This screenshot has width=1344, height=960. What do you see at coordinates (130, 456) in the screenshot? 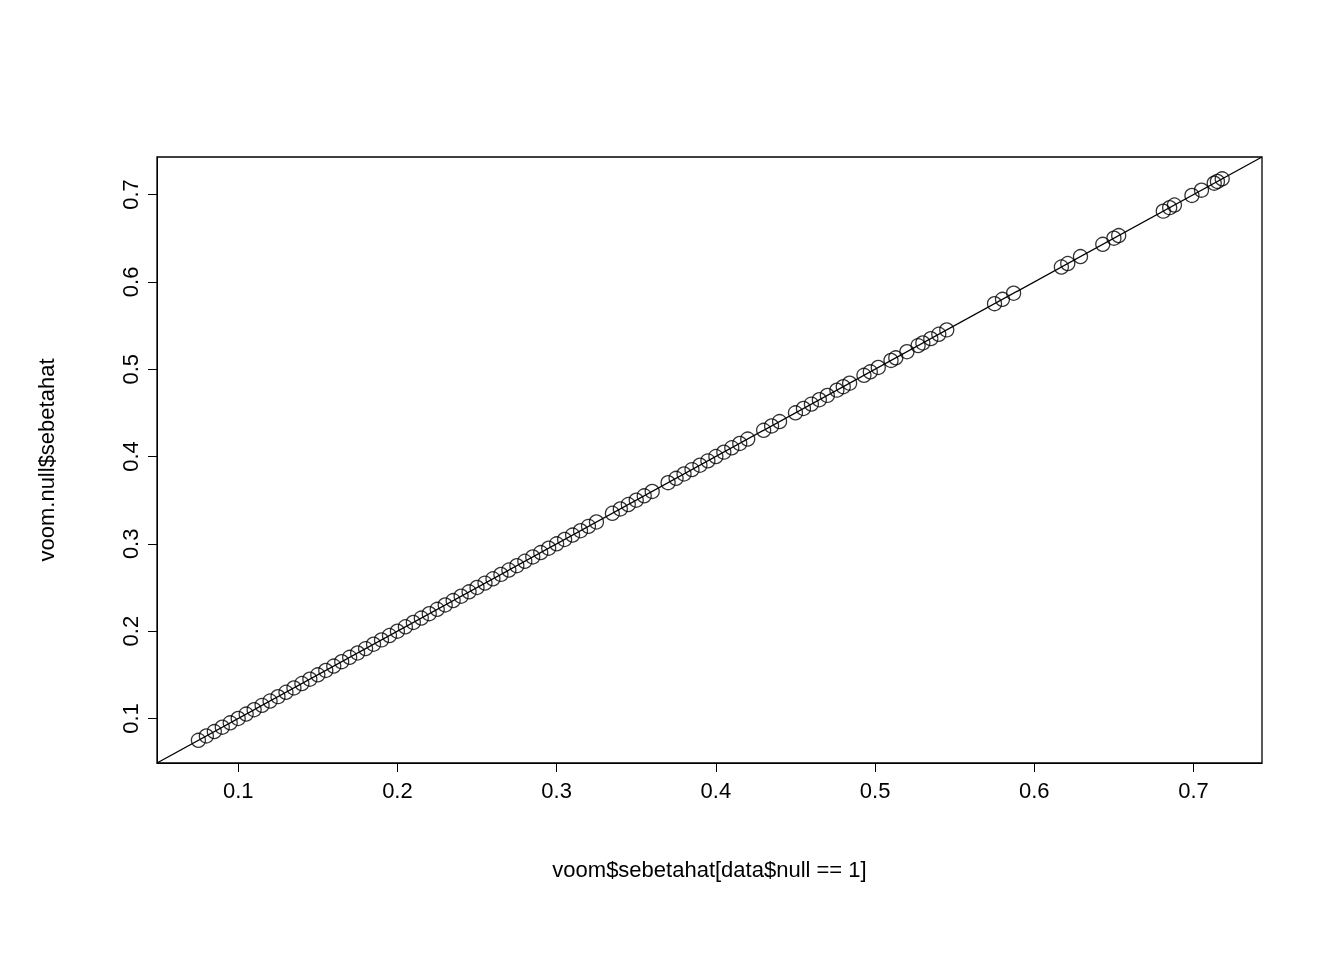
I see `y-tick-label: 0.4` at bounding box center [130, 456].